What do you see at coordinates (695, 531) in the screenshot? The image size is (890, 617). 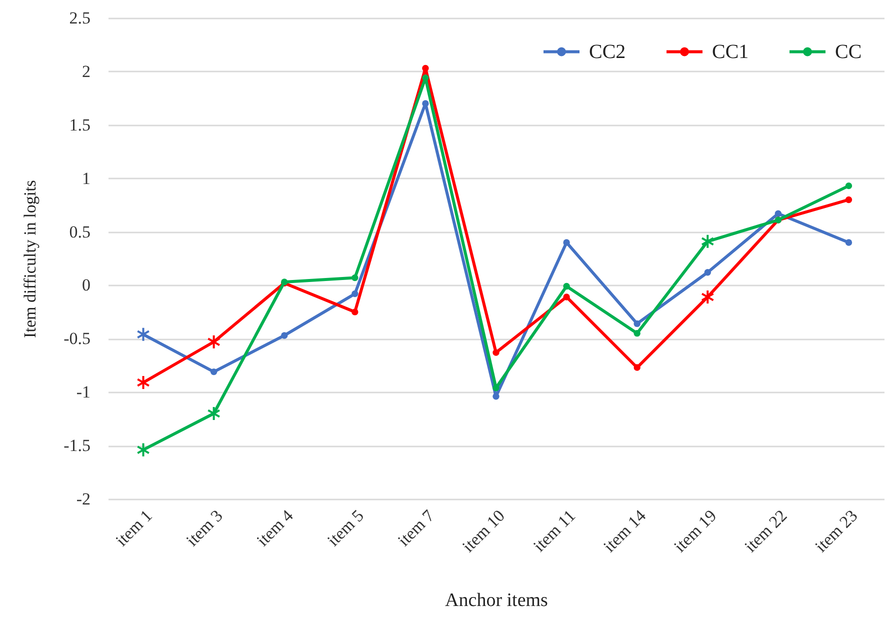 I see `x-tick-label: item 19` at bounding box center [695, 531].